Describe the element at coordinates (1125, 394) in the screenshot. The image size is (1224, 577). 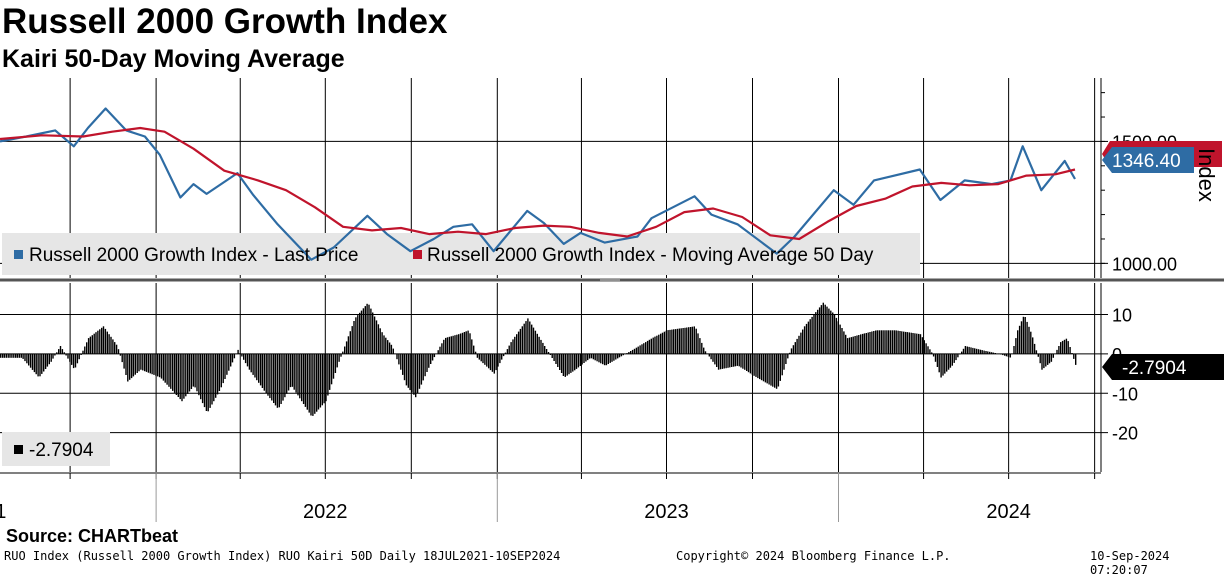
I see `y-tick-label: -10` at that location.